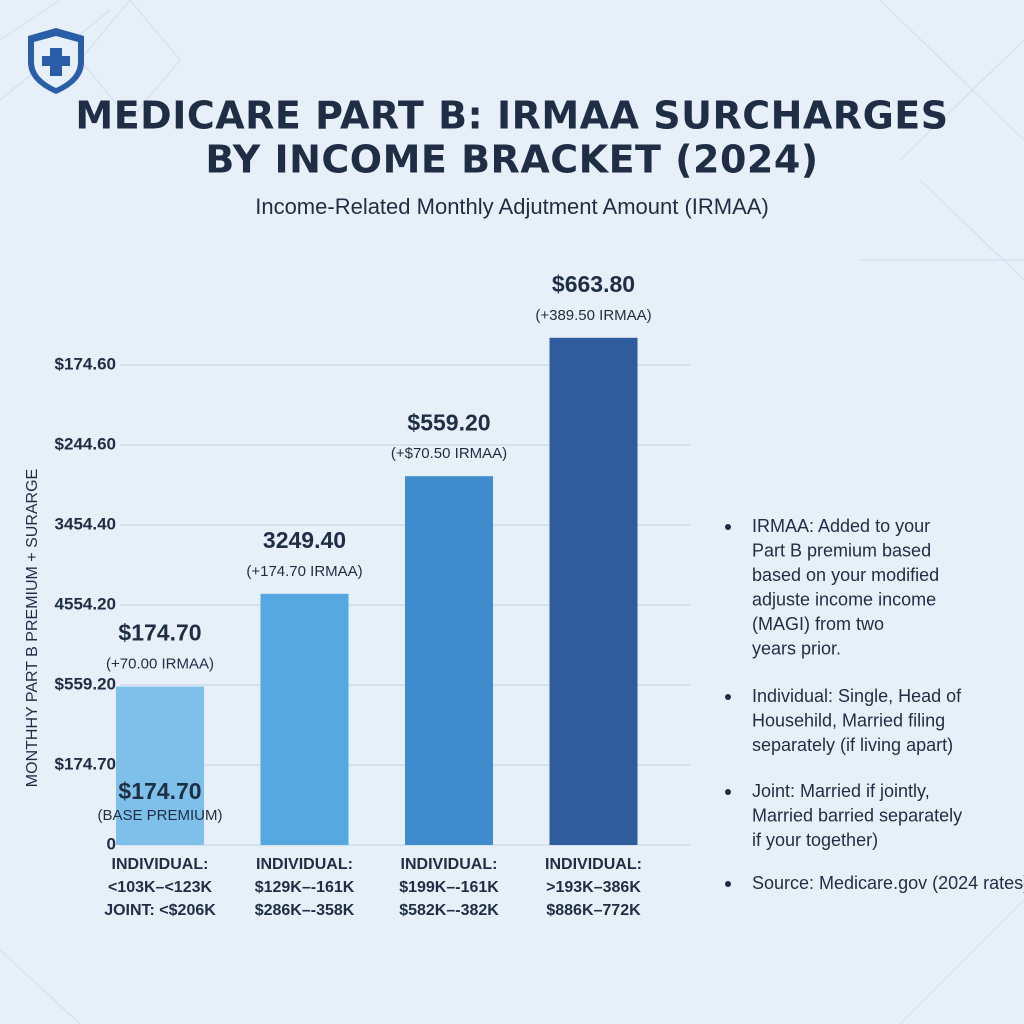 The width and height of the screenshot is (1024, 1024). I want to click on x-tick-label: >193K–386K, so click(593, 887).